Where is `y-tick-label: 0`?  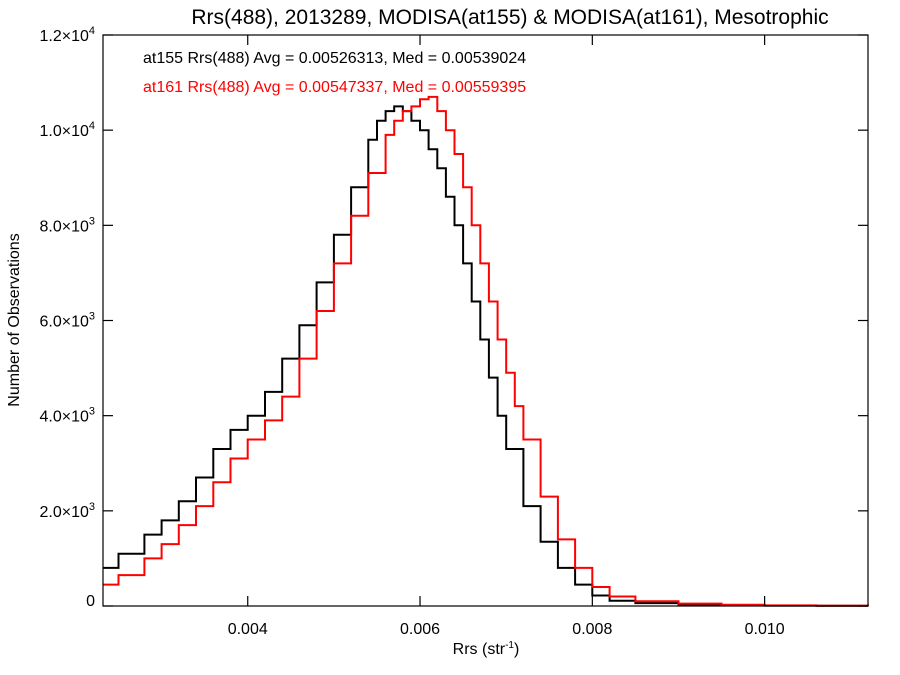
y-tick-label: 0 is located at coordinates (90, 601).